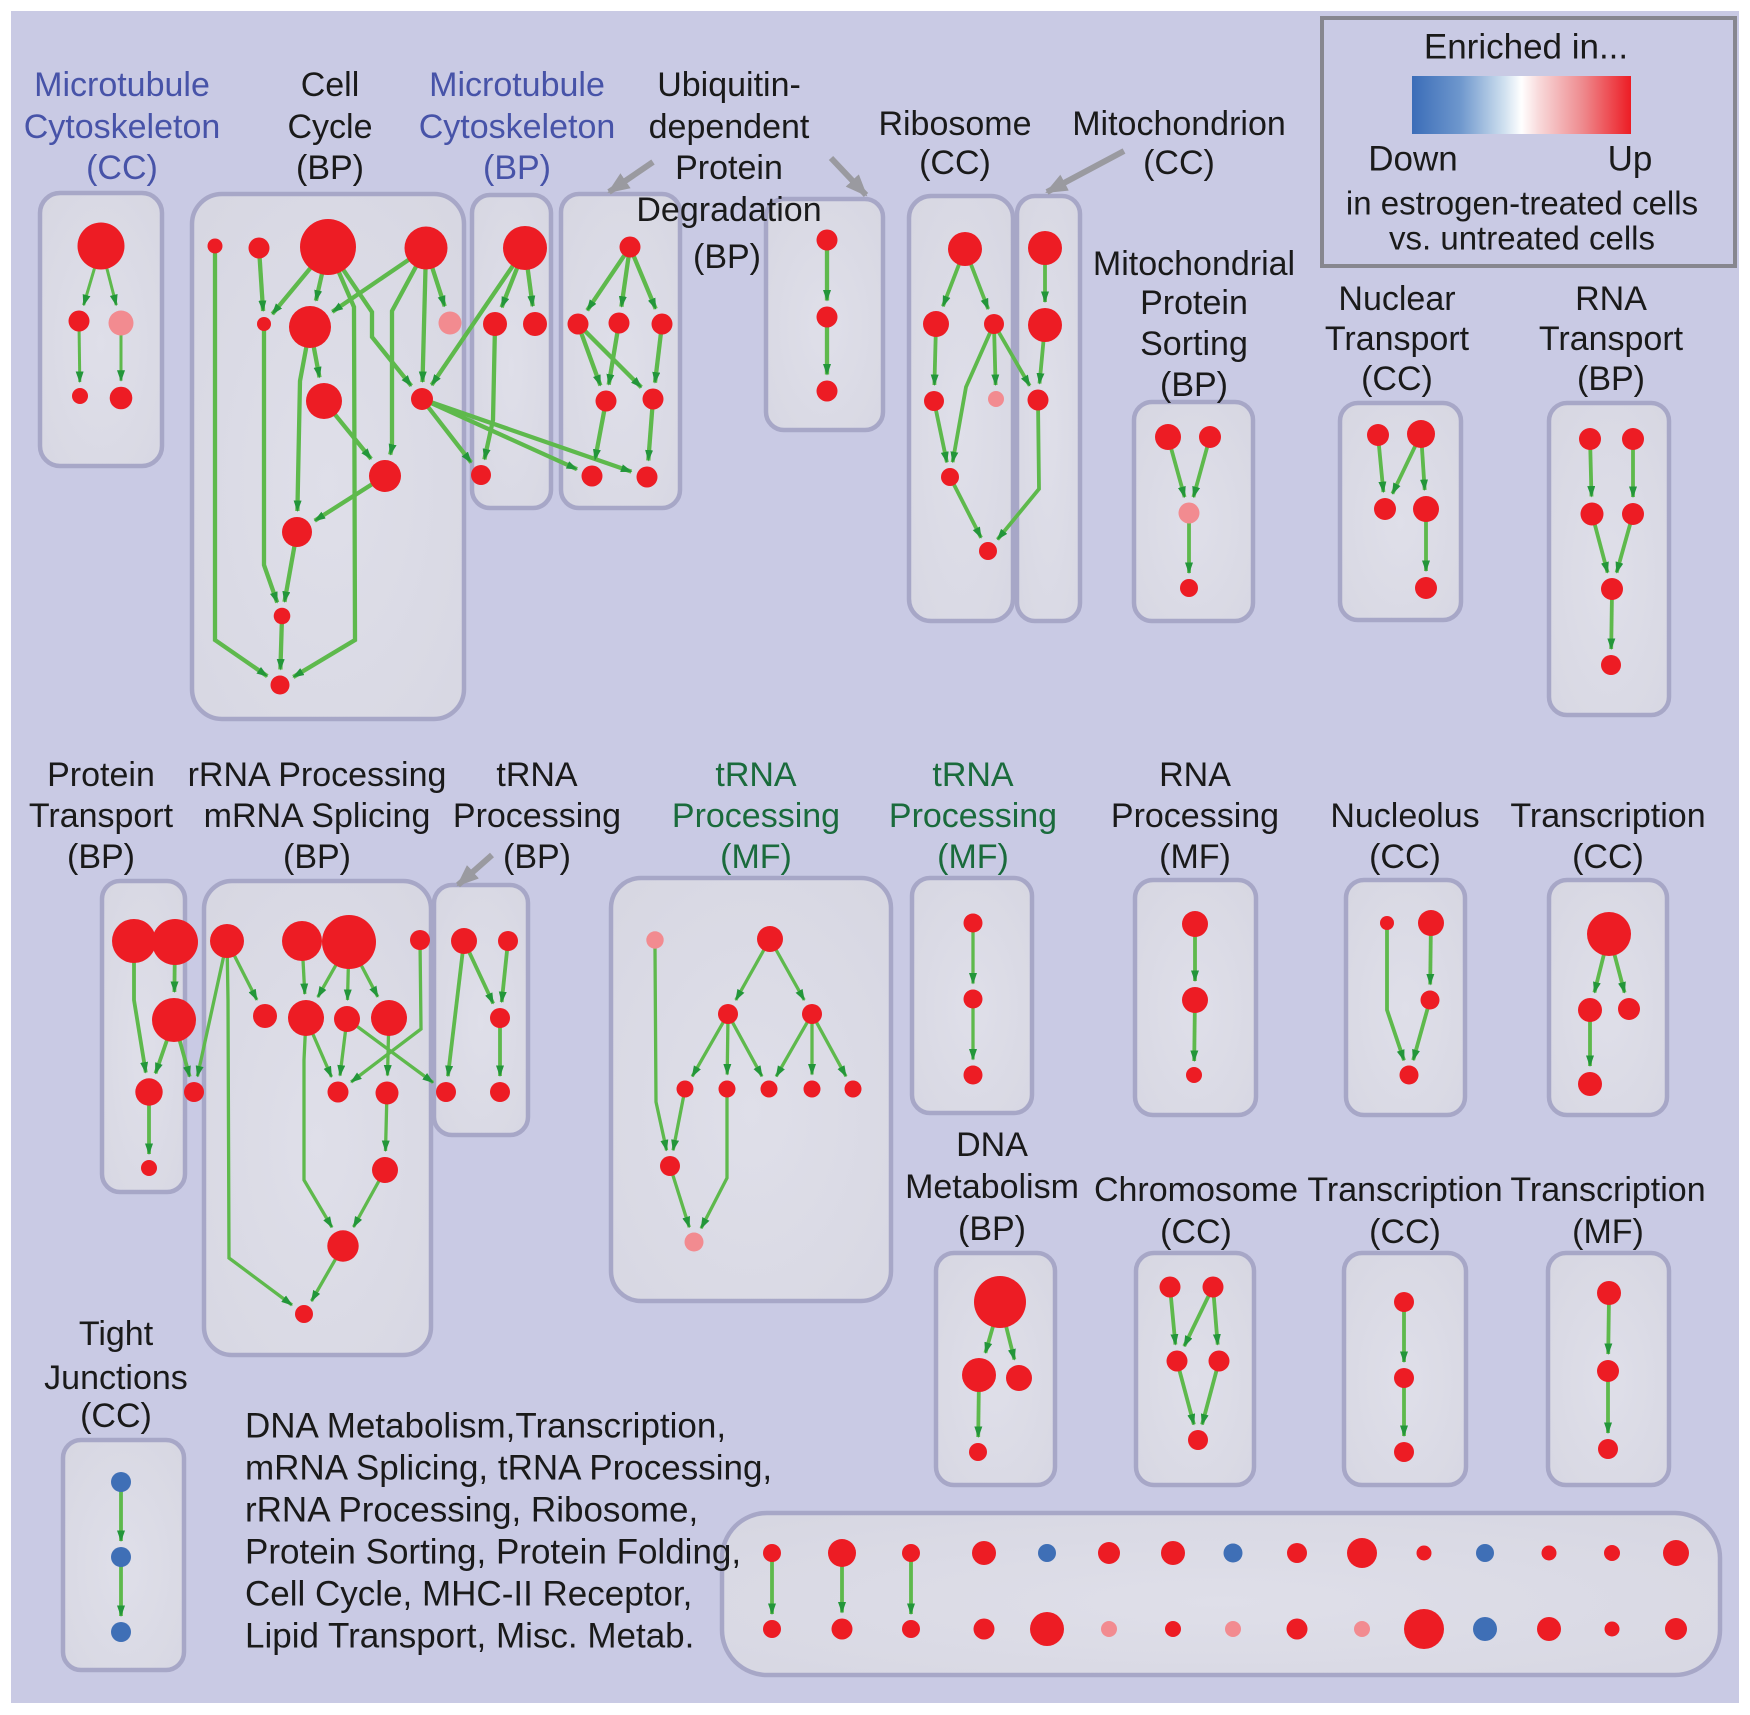  I want to click on svg-text: Nucleolus, so click(1404, 816).